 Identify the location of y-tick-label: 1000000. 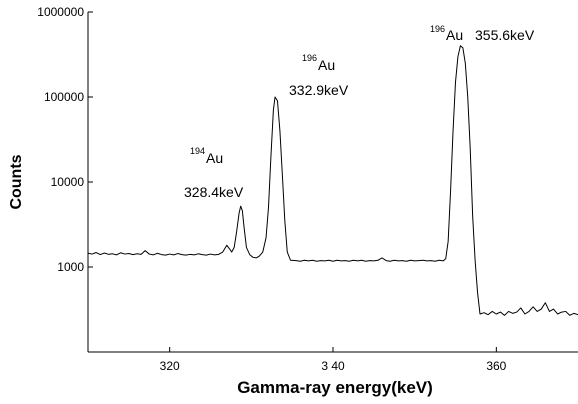
(60, 12).